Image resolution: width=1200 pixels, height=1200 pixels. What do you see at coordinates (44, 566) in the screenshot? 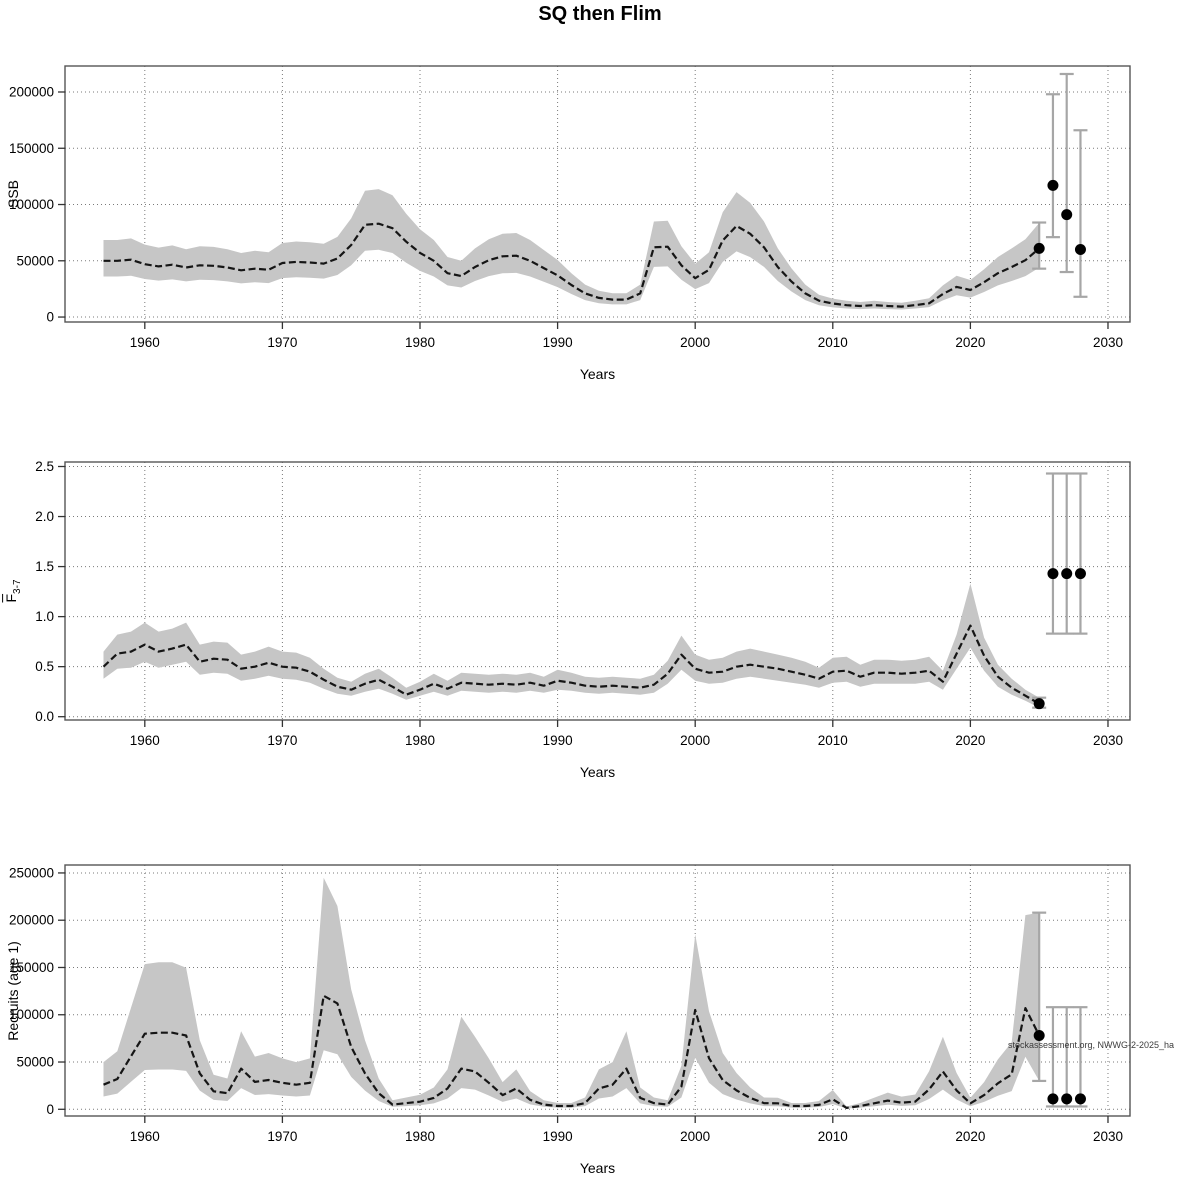
I see `y-tick-label: 1.5` at bounding box center [44, 566].